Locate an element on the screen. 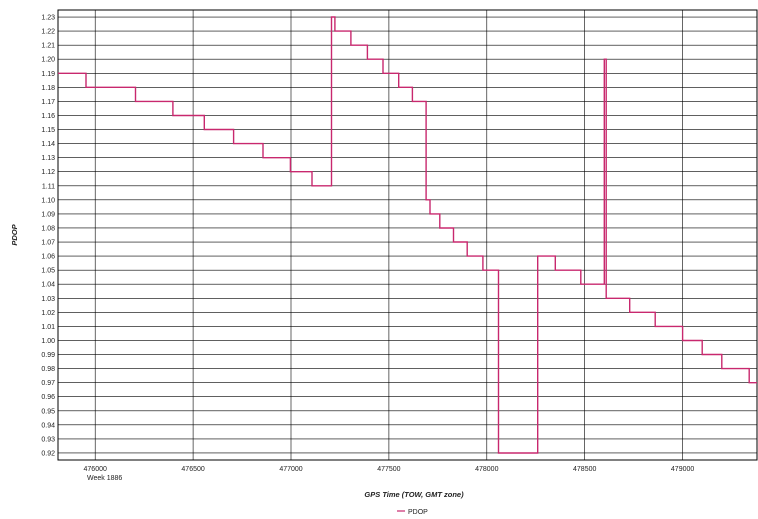 Image resolution: width=758 pixels, height=519 pixels. y-tick-label: 1.10 is located at coordinates (48, 200).